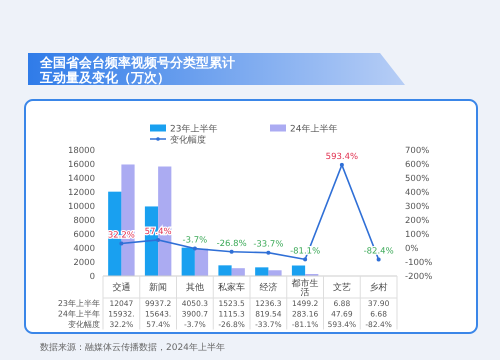 Image resolution: width=500 pixels, height=360 pixels. What do you see at coordinates (81, 193) in the screenshot?
I see `y-tick-label: 12000` at bounding box center [81, 193].